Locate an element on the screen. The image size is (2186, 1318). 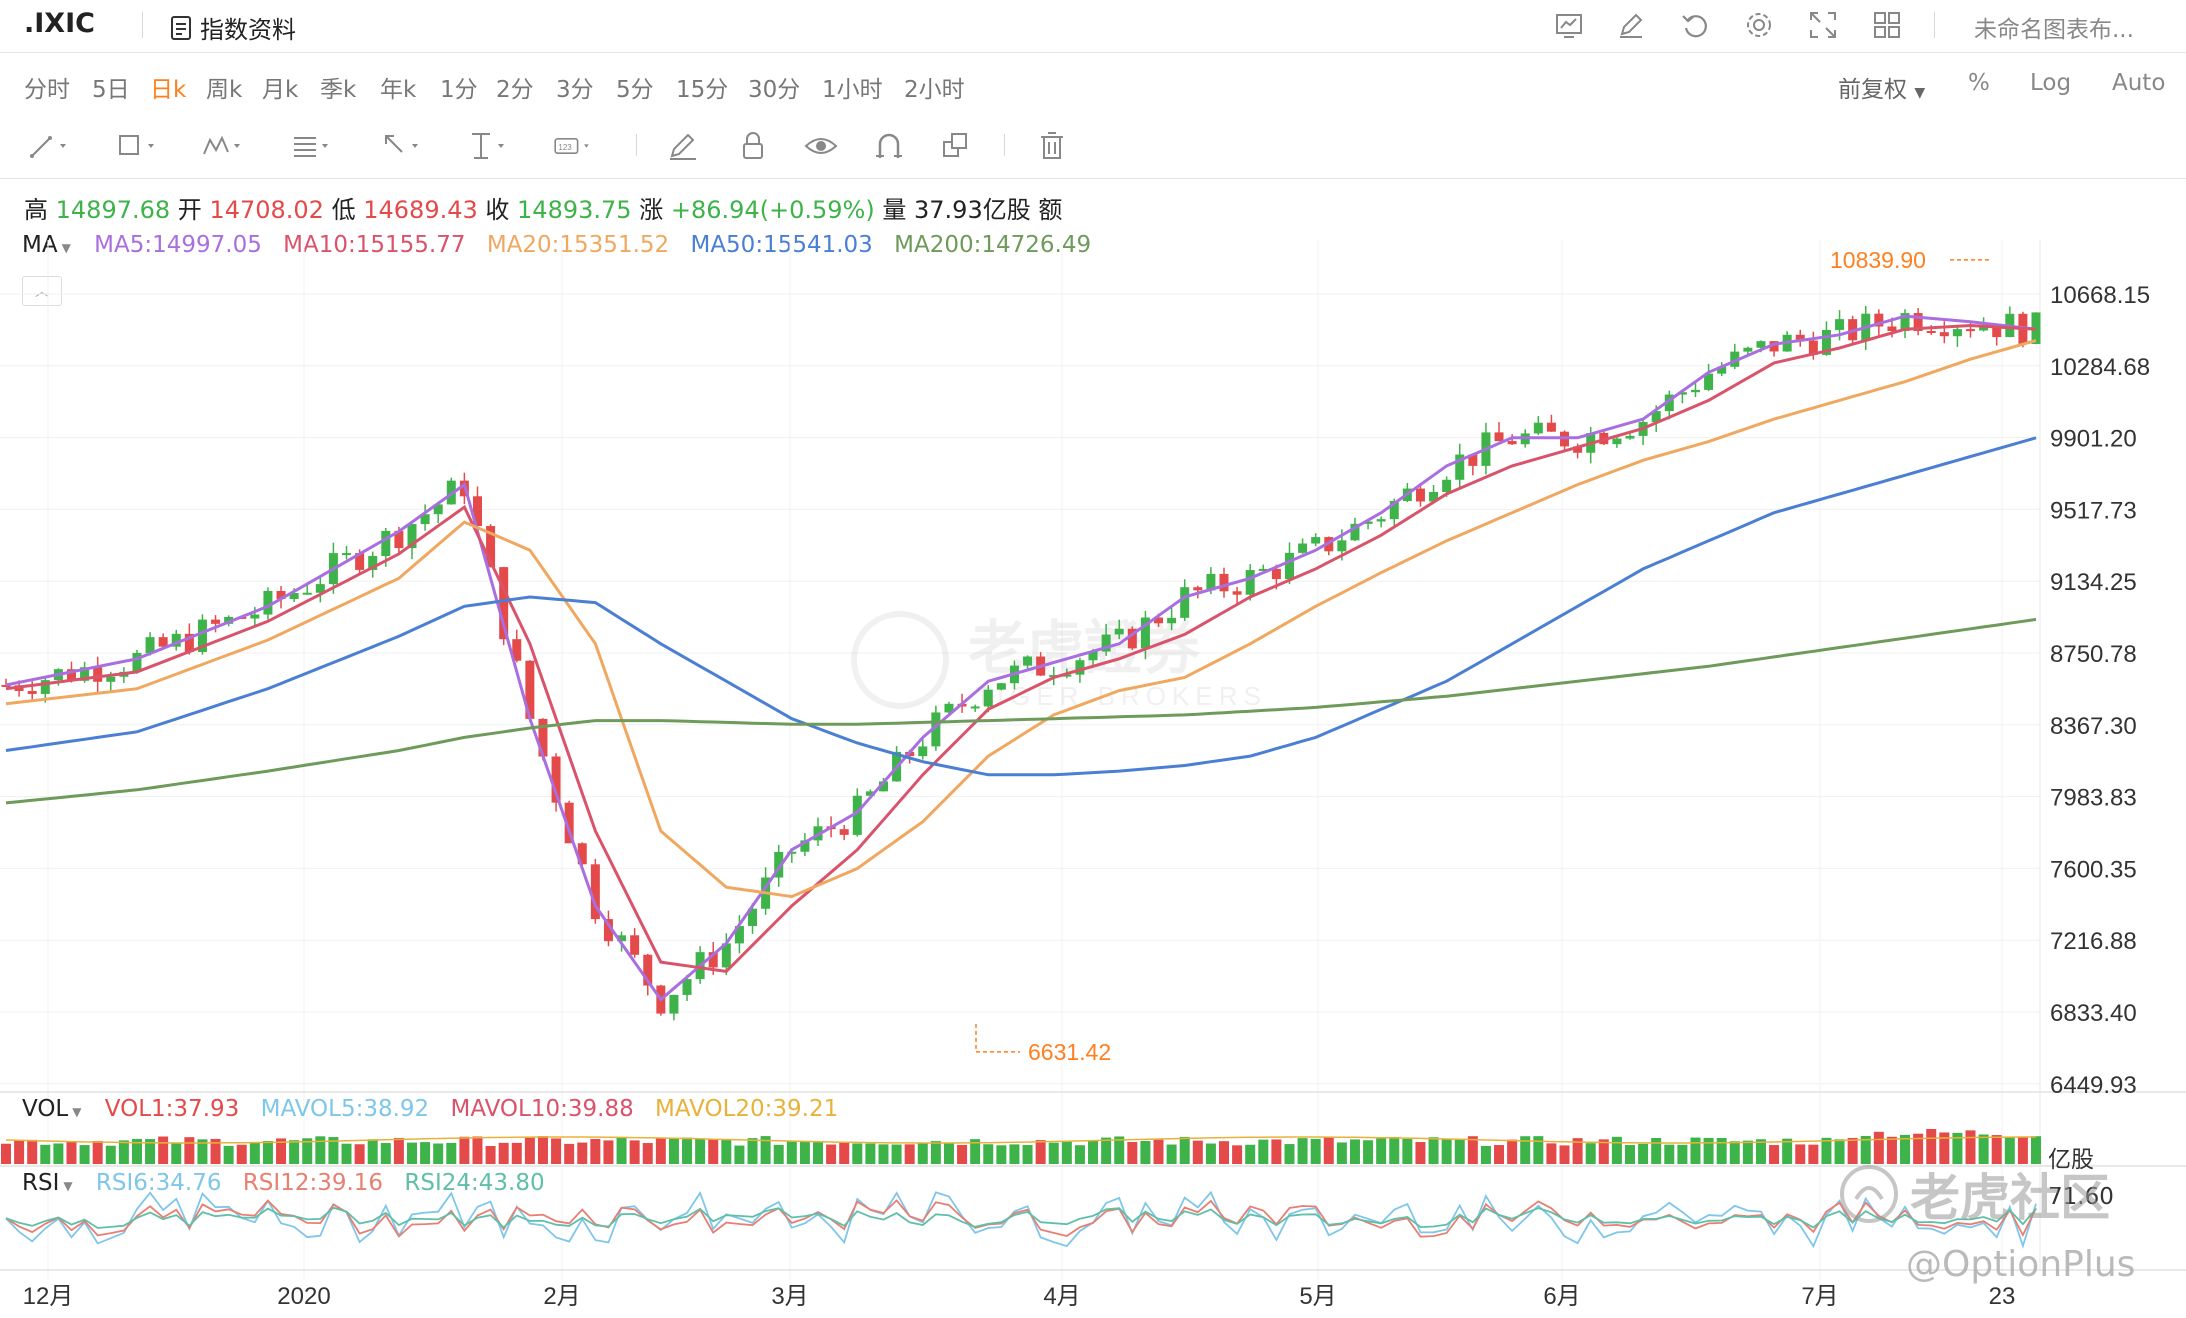
period-tab: 2分 is located at coordinates (515, 90).